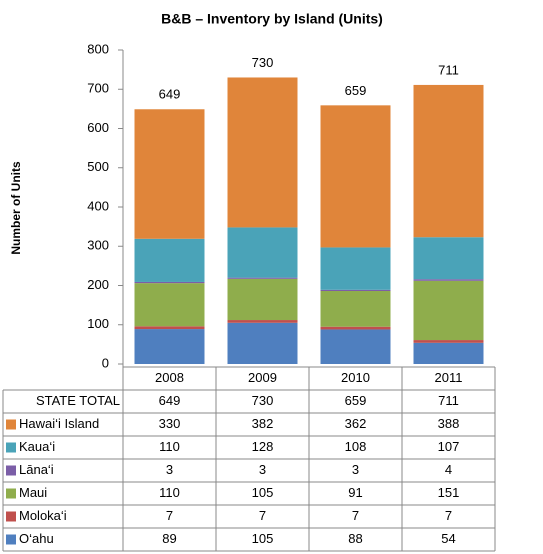  I want to click on total-label: 711, so click(448, 69).